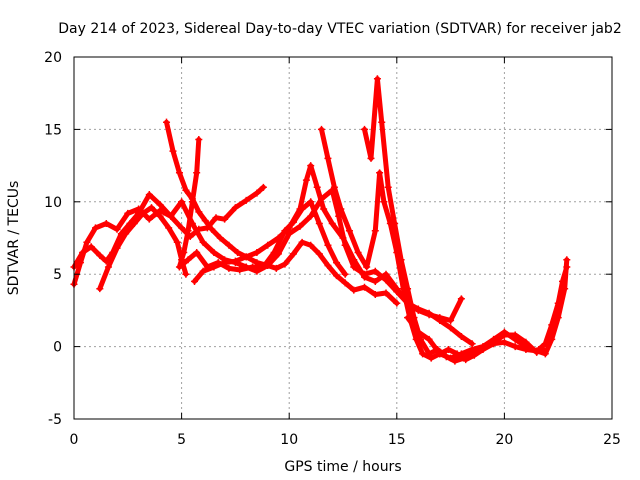 This screenshot has height=480, width=640. What do you see at coordinates (612, 440) in the screenshot?
I see `x-tick-label: 25` at bounding box center [612, 440].